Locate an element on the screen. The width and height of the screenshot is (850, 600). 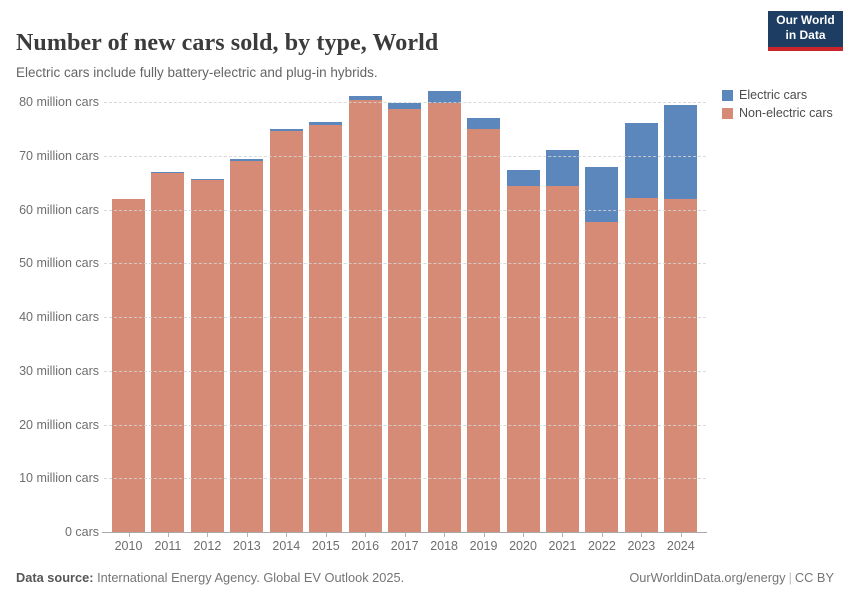
x-axis-label-2021: 2021 is located at coordinates (562, 546).